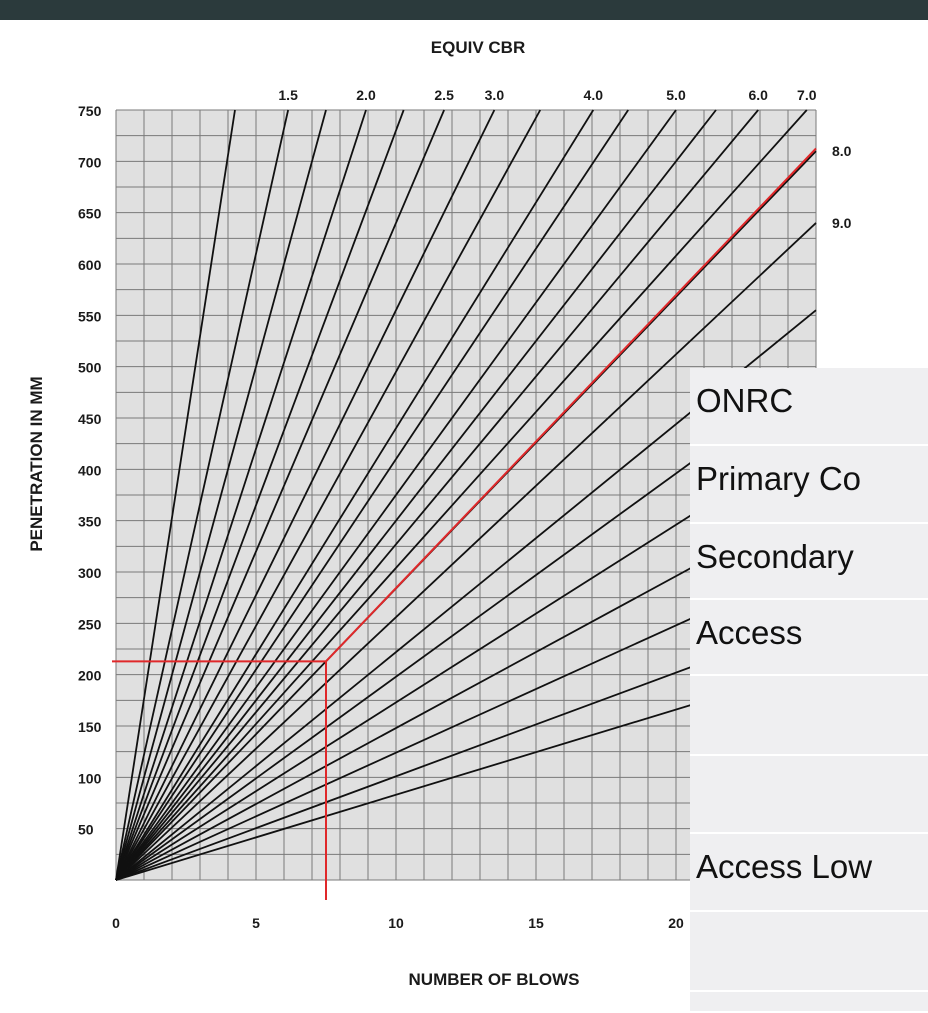 The height and width of the screenshot is (1013, 928). What do you see at coordinates (779, 478) in the screenshot?
I see `table-cell: Primary Co` at bounding box center [779, 478].